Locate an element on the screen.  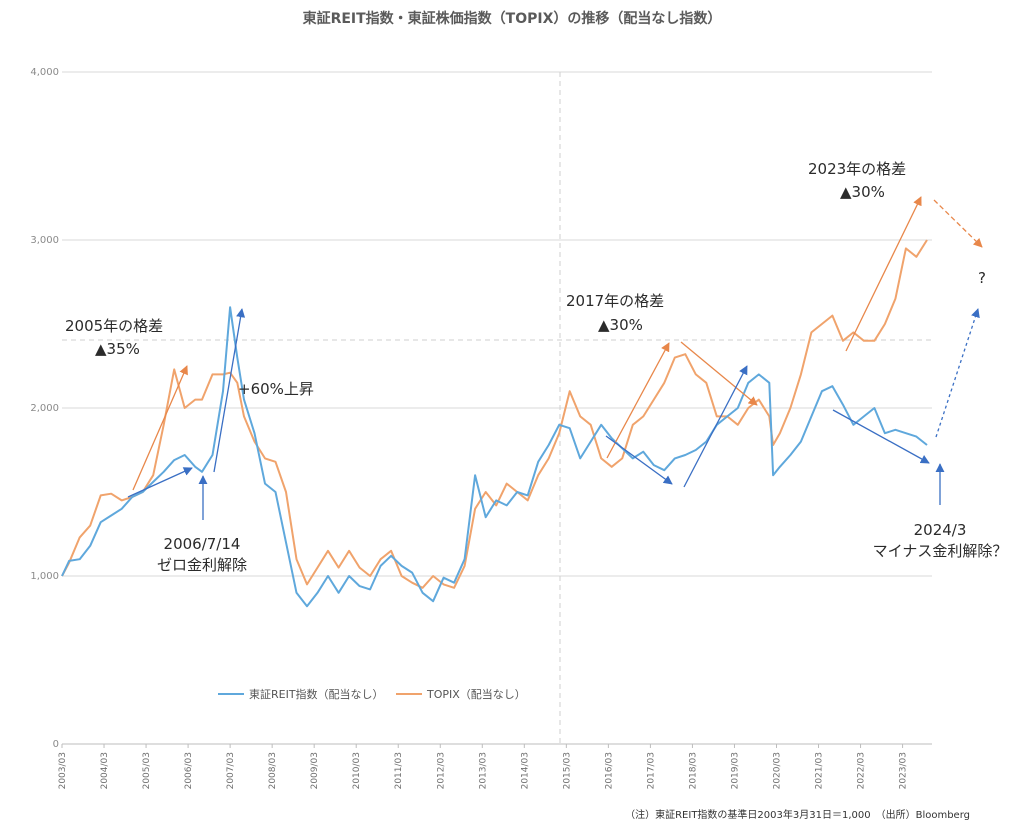
x-tick-label: 2022/03 is located at coordinates (862, 770).